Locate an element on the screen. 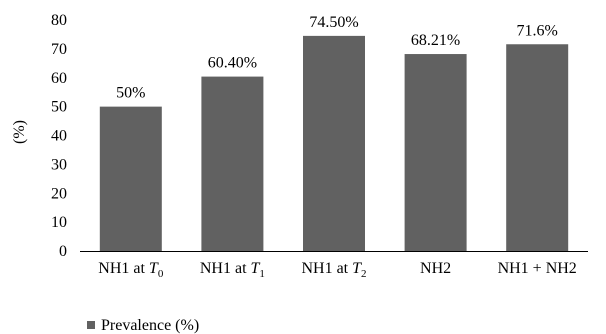  y-tick-label: 50 is located at coordinates (59, 107).